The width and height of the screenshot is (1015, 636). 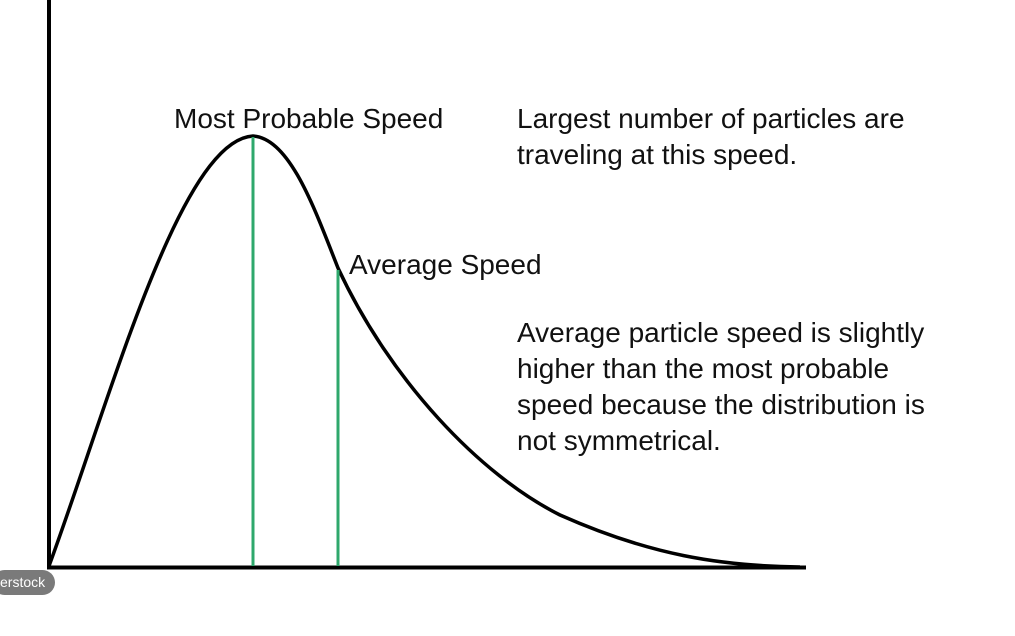 What do you see at coordinates (657, 154) in the screenshot?
I see `note-line: traveling at this speed.` at bounding box center [657, 154].